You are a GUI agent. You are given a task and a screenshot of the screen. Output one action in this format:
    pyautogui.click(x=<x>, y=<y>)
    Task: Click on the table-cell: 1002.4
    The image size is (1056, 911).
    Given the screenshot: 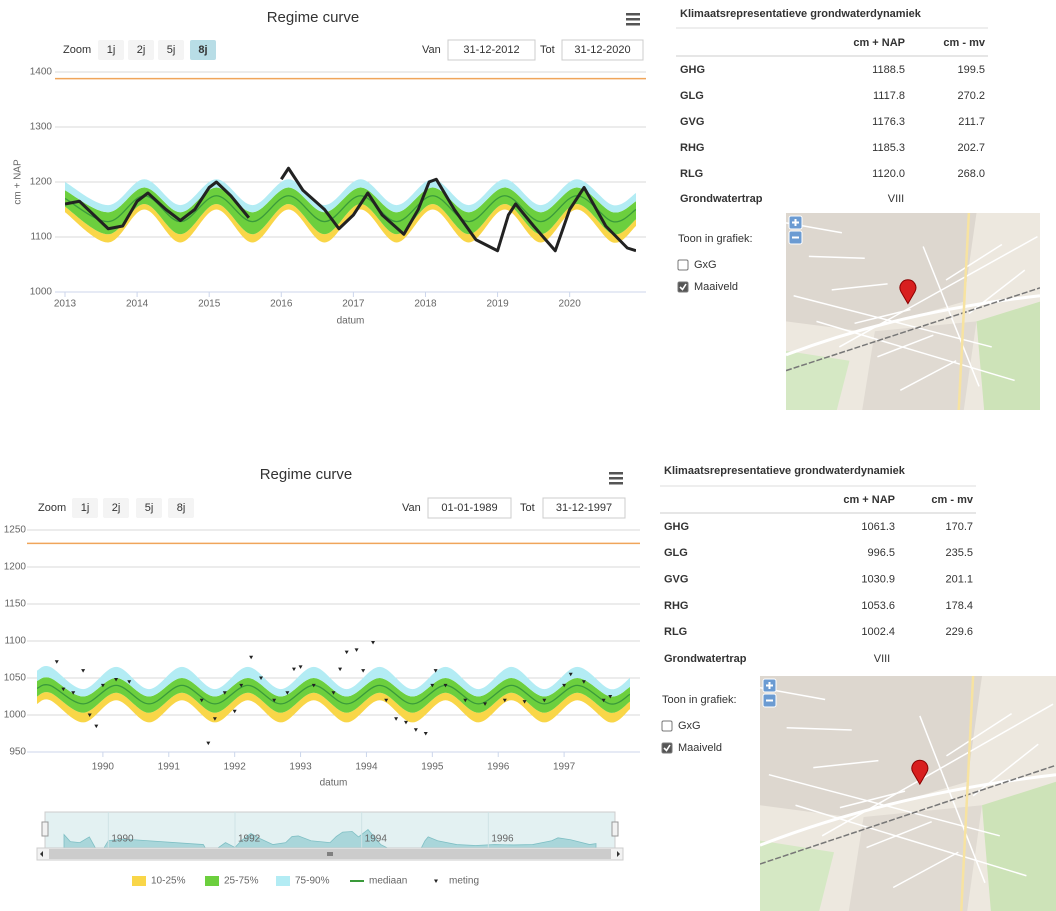 What is the action you would take?
    pyautogui.click(x=878, y=632)
    